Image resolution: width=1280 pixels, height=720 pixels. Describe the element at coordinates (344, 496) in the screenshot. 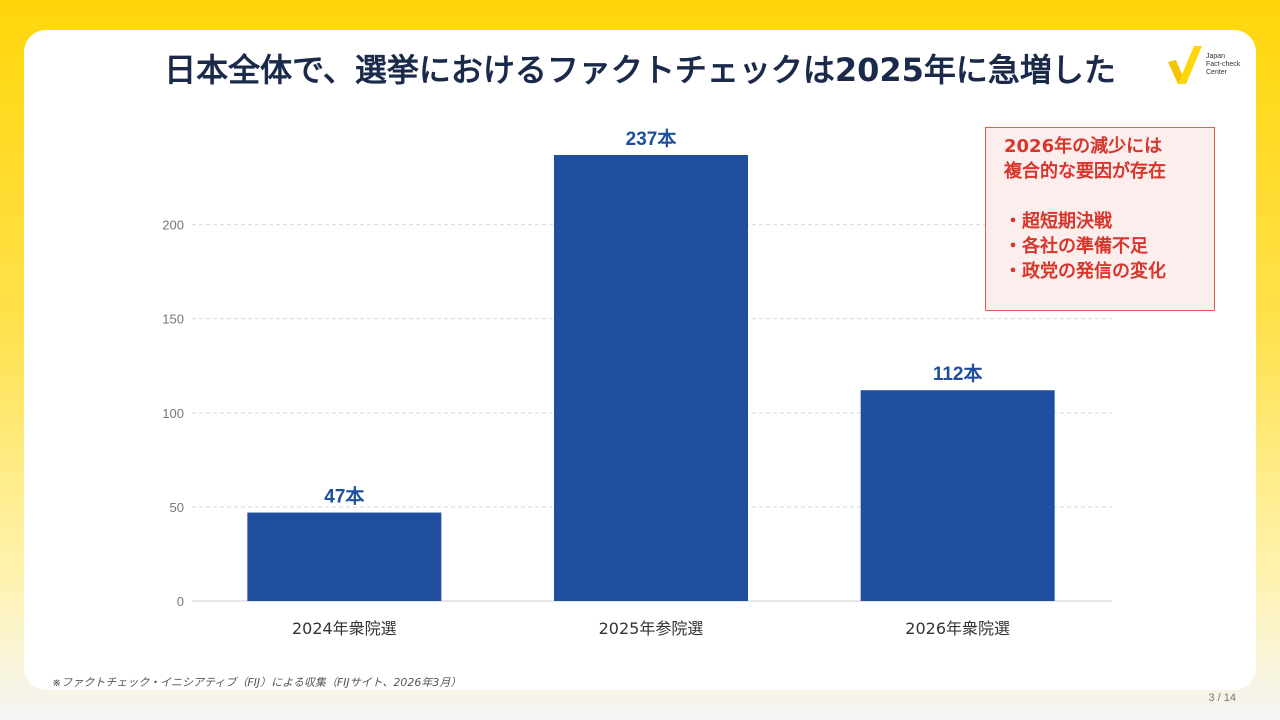

I see `data-label: 47本` at that location.